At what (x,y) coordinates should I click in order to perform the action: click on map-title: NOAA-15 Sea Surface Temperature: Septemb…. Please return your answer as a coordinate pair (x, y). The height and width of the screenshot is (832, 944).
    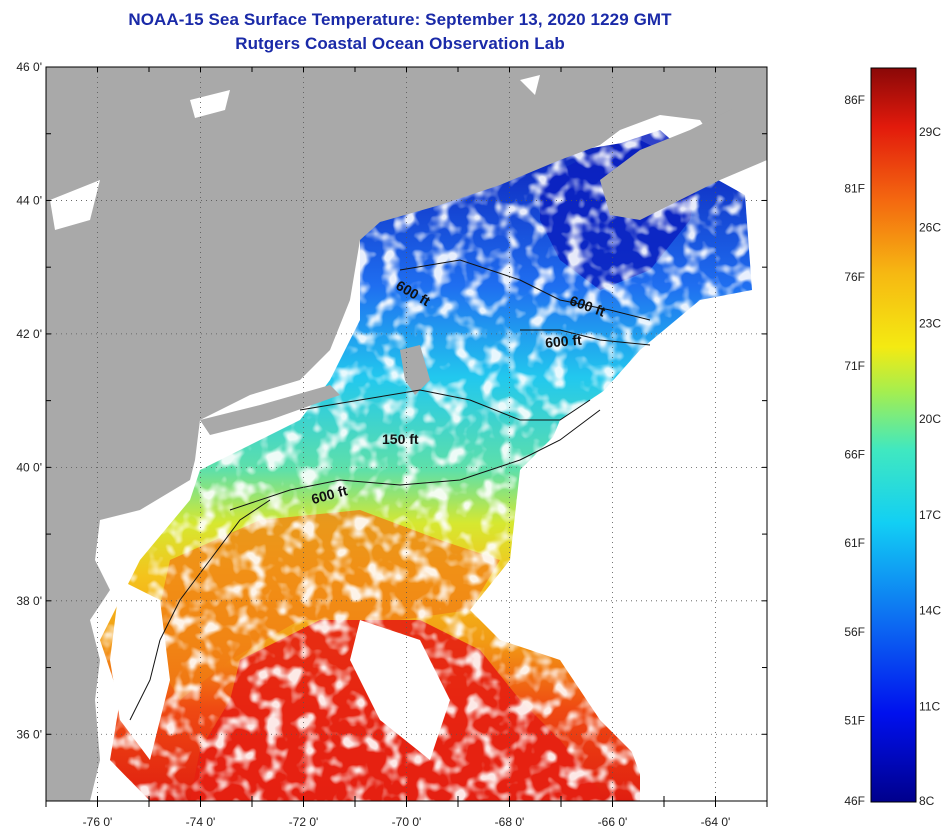
    Looking at the image, I should click on (400, 19).